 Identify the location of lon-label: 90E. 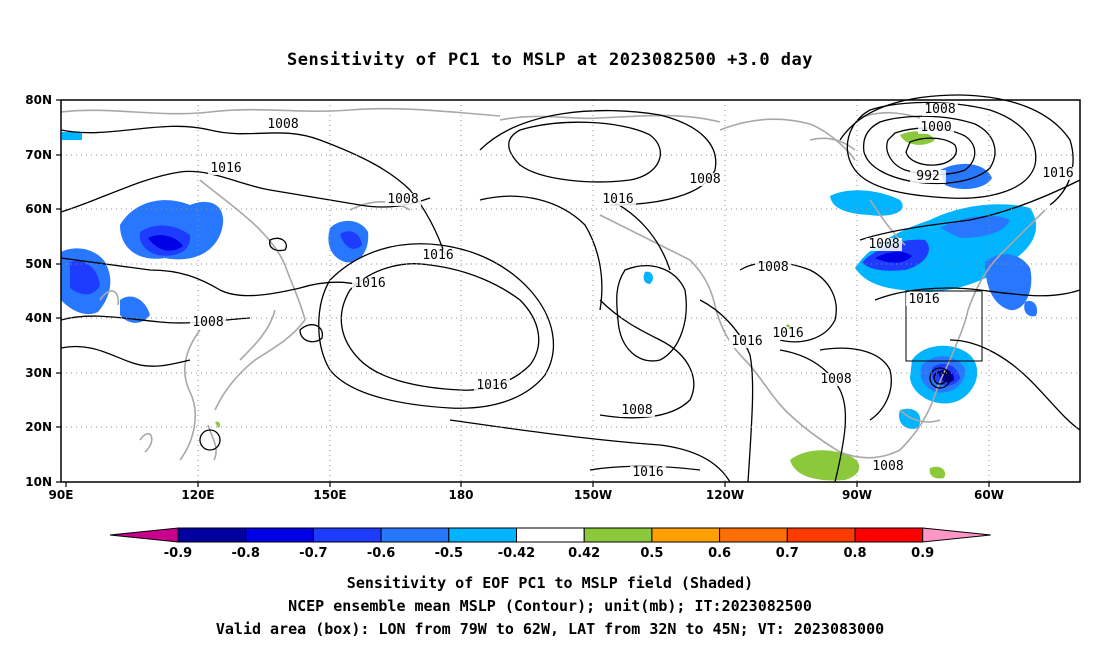
(61, 495).